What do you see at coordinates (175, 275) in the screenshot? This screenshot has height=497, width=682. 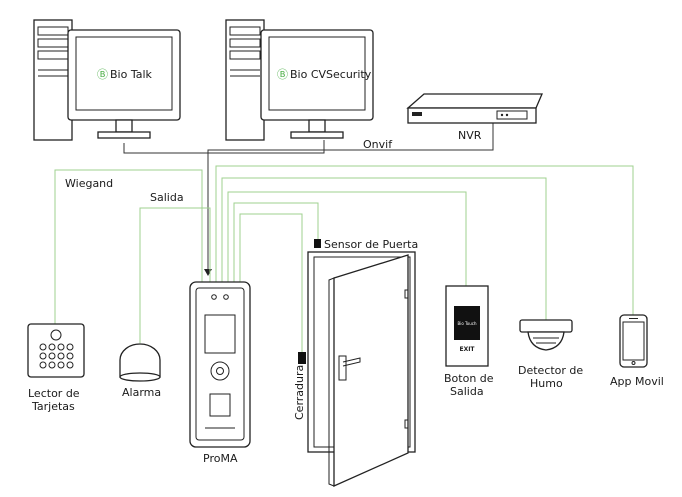 I see `alarm-output-line` at bounding box center [175, 275].